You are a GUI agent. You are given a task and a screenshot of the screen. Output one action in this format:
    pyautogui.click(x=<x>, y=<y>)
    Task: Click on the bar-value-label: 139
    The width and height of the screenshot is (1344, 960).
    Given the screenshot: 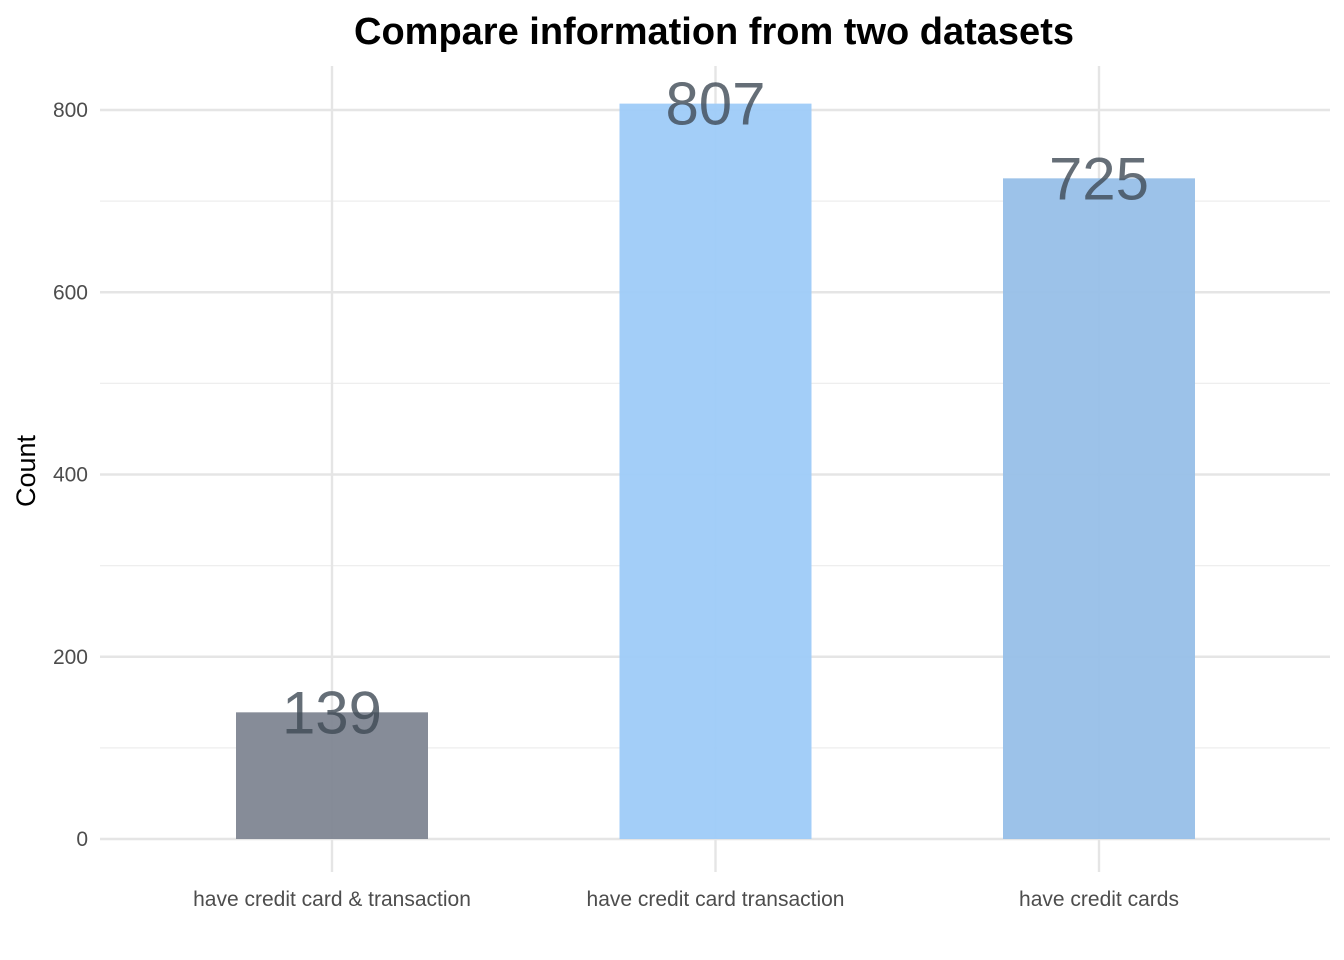 What is the action you would take?
    pyautogui.click(x=332, y=712)
    